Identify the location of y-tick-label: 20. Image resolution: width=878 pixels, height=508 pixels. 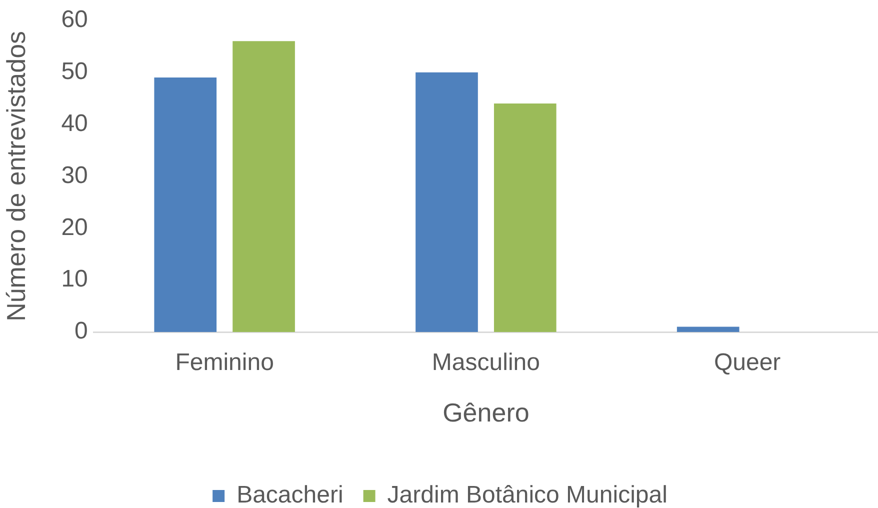
(74, 227).